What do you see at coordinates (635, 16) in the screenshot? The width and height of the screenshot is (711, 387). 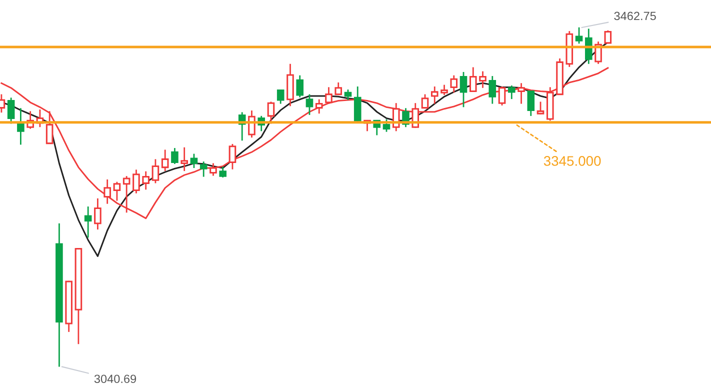 I see `text: 3462.75` at bounding box center [635, 16].